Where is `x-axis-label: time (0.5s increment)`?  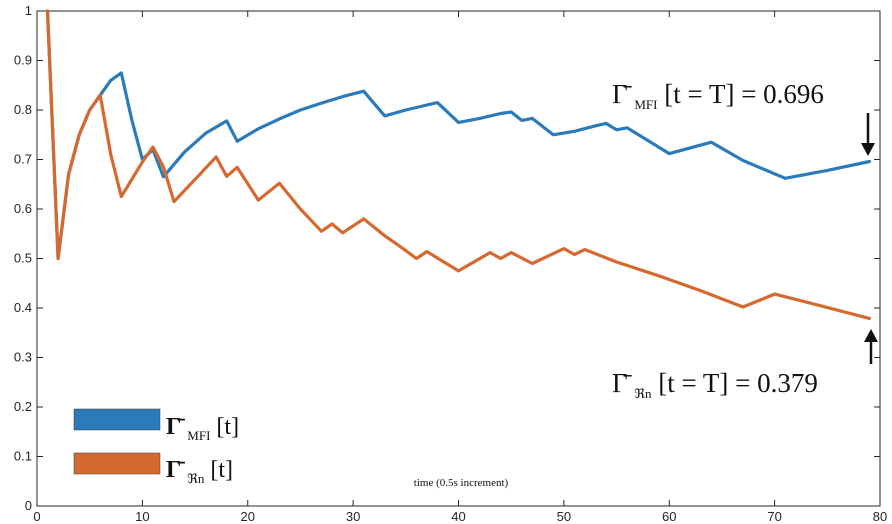
x-axis-label: time (0.5s increment) is located at coordinates (461, 483).